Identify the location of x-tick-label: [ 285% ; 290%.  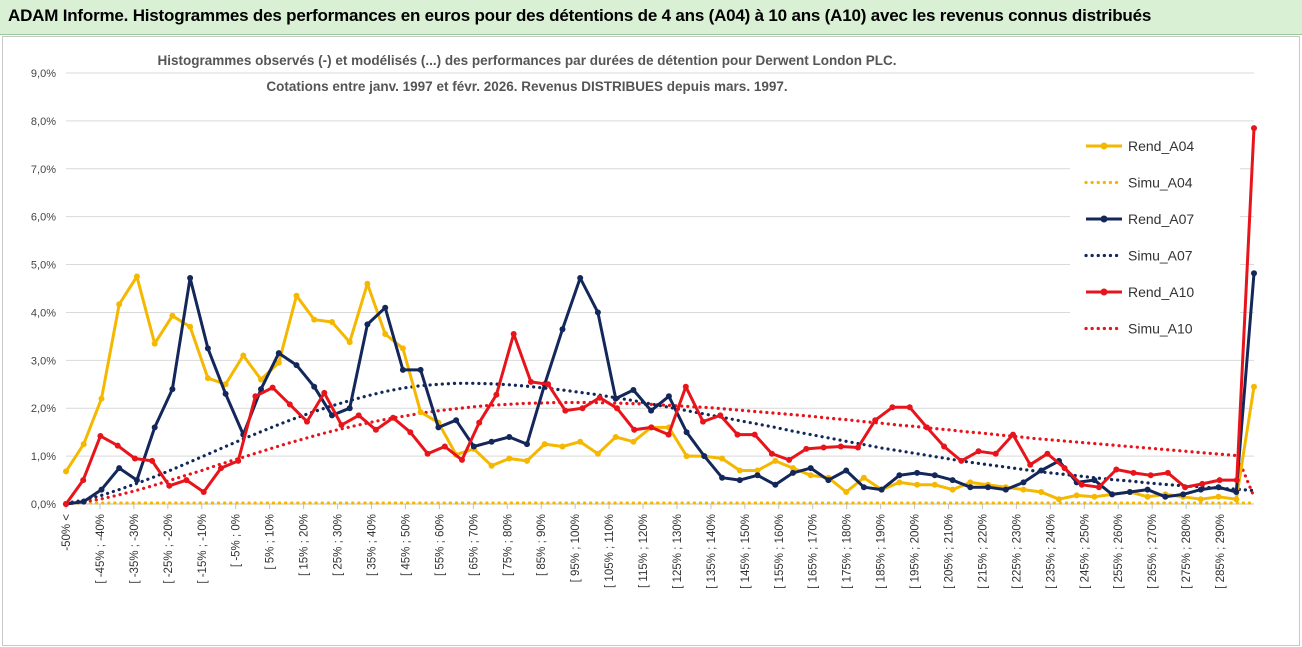
(1221, 551).